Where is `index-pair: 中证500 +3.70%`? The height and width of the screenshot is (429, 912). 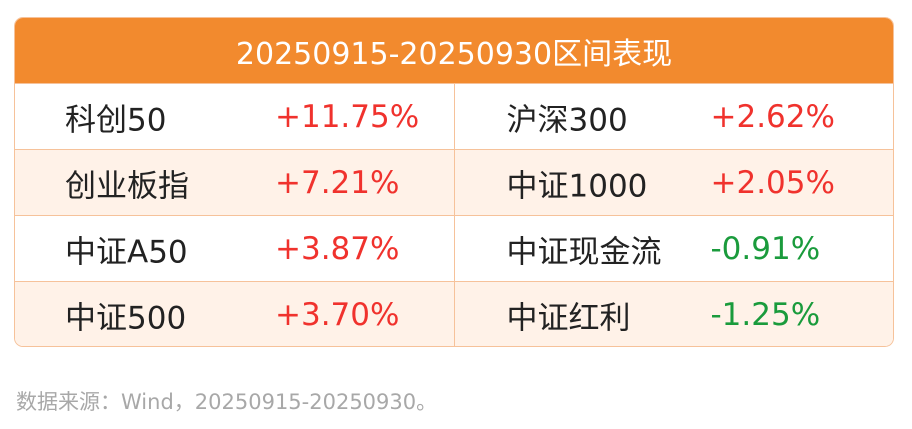
index-pair: 中证500 +3.70% is located at coordinates (234, 314).